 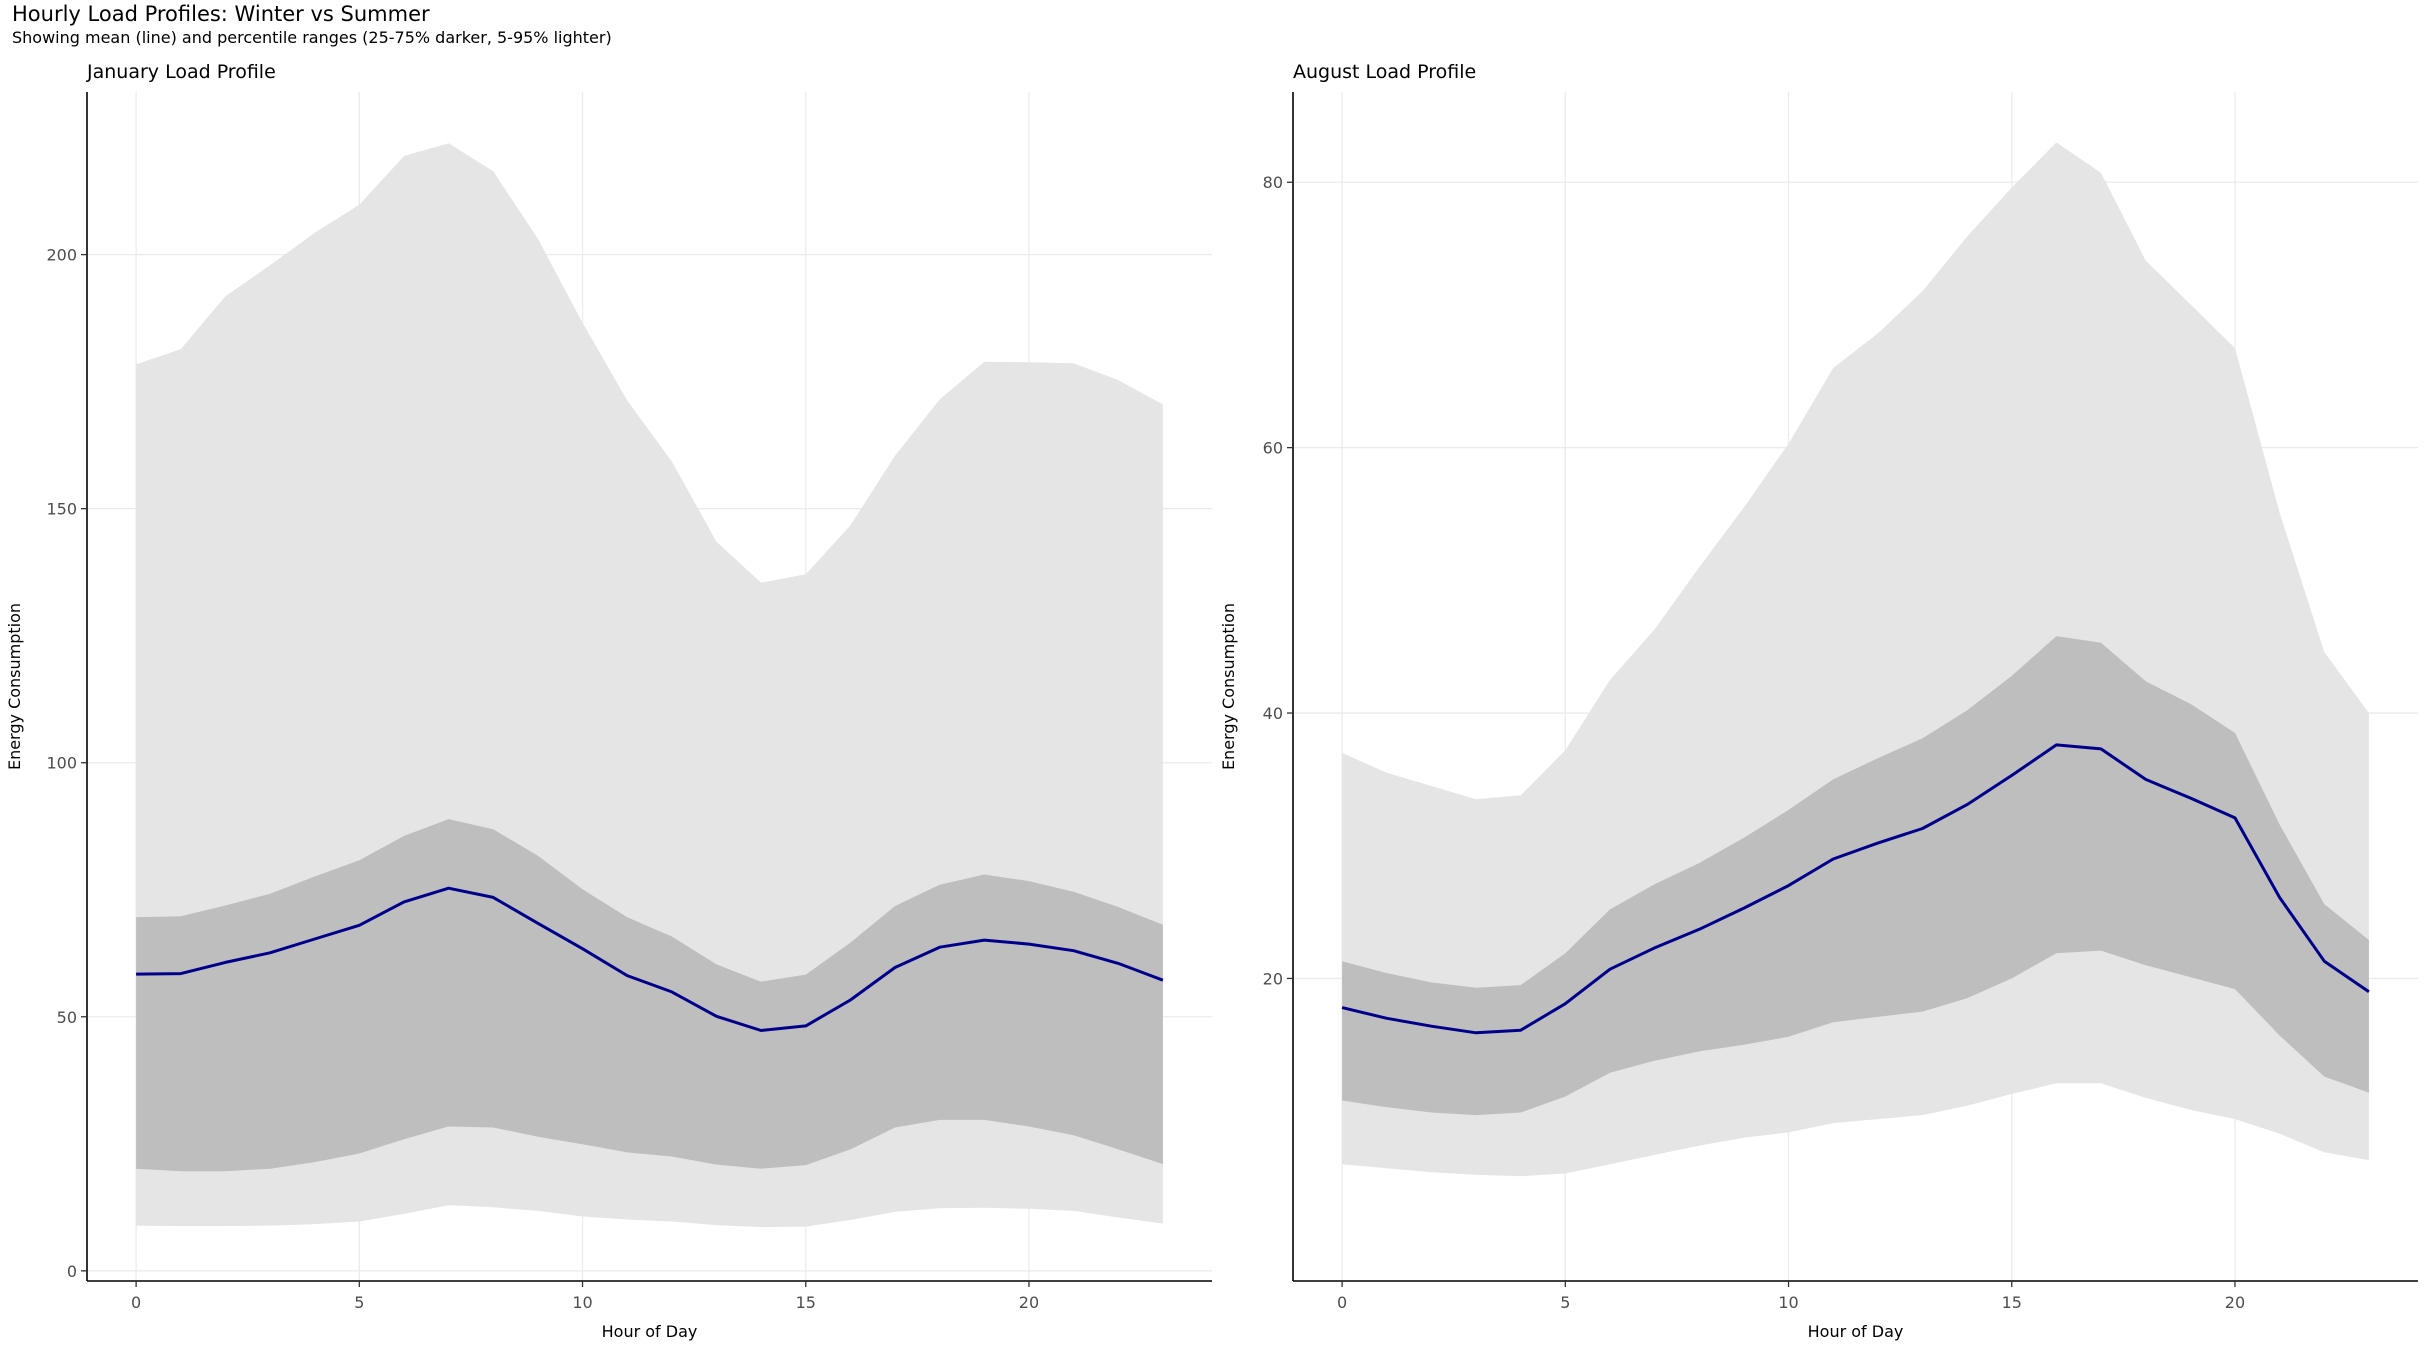 I want to click on y-tick-label: 100, so click(x=61, y=763).